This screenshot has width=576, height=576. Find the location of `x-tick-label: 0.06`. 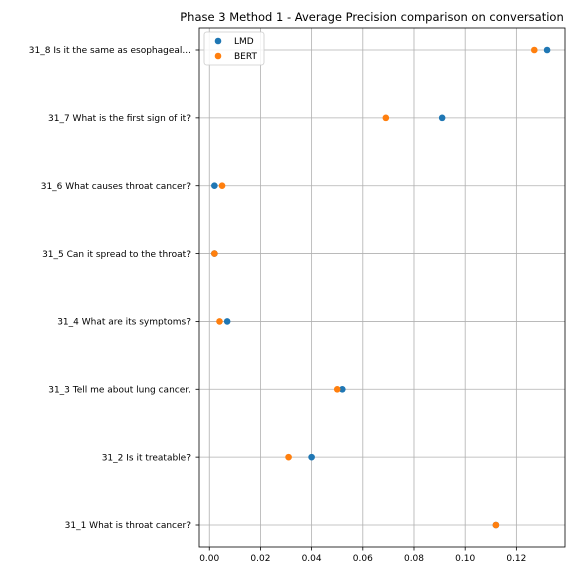

x-tick-label: 0.06 is located at coordinates (363, 559).